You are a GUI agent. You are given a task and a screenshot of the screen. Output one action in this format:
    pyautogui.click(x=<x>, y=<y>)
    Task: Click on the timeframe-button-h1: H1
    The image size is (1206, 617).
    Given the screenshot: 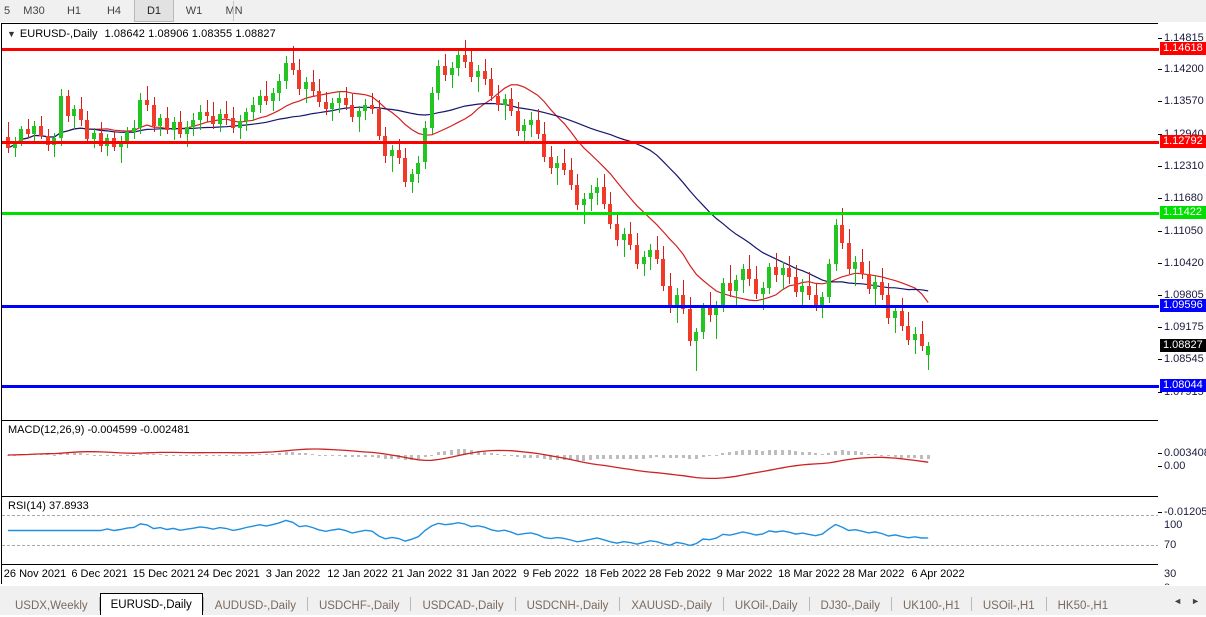 What is the action you would take?
    pyautogui.click(x=74, y=10)
    